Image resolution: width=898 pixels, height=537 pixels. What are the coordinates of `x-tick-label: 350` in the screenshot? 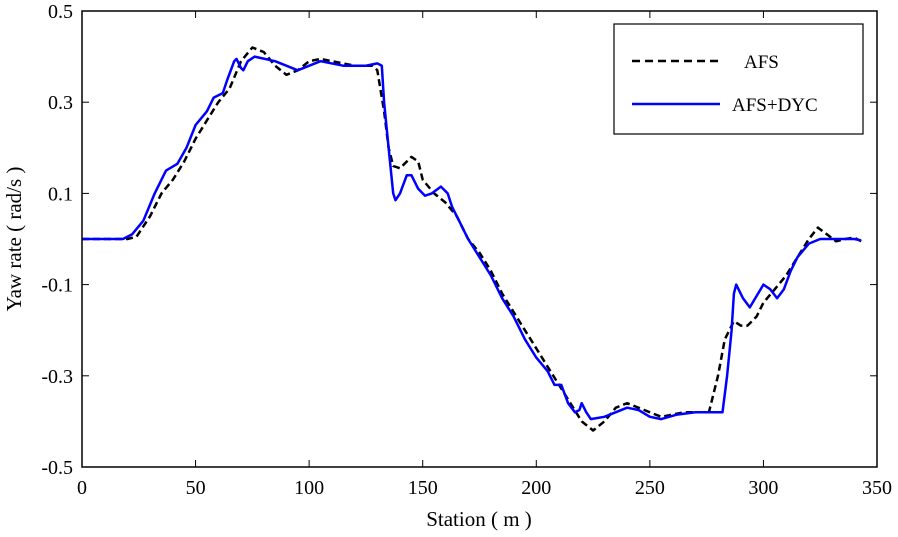 It's located at (877, 488).